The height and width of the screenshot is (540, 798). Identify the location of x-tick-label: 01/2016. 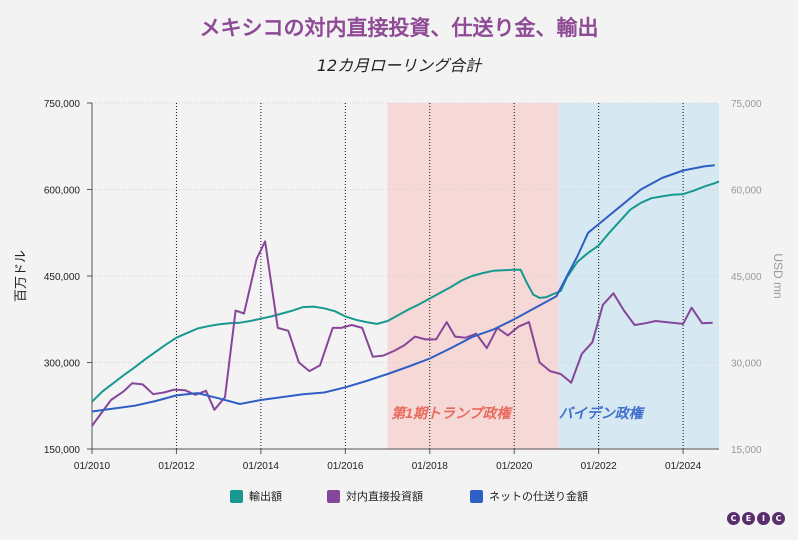
(345, 466).